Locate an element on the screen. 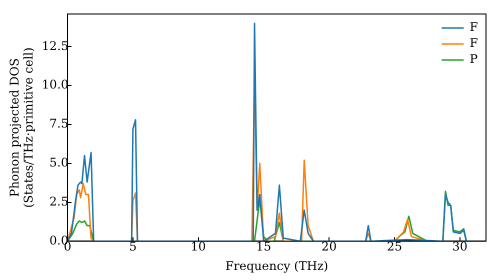 This screenshot has width=500, height=280. y-tick-label: 7.5 is located at coordinates (59, 123).